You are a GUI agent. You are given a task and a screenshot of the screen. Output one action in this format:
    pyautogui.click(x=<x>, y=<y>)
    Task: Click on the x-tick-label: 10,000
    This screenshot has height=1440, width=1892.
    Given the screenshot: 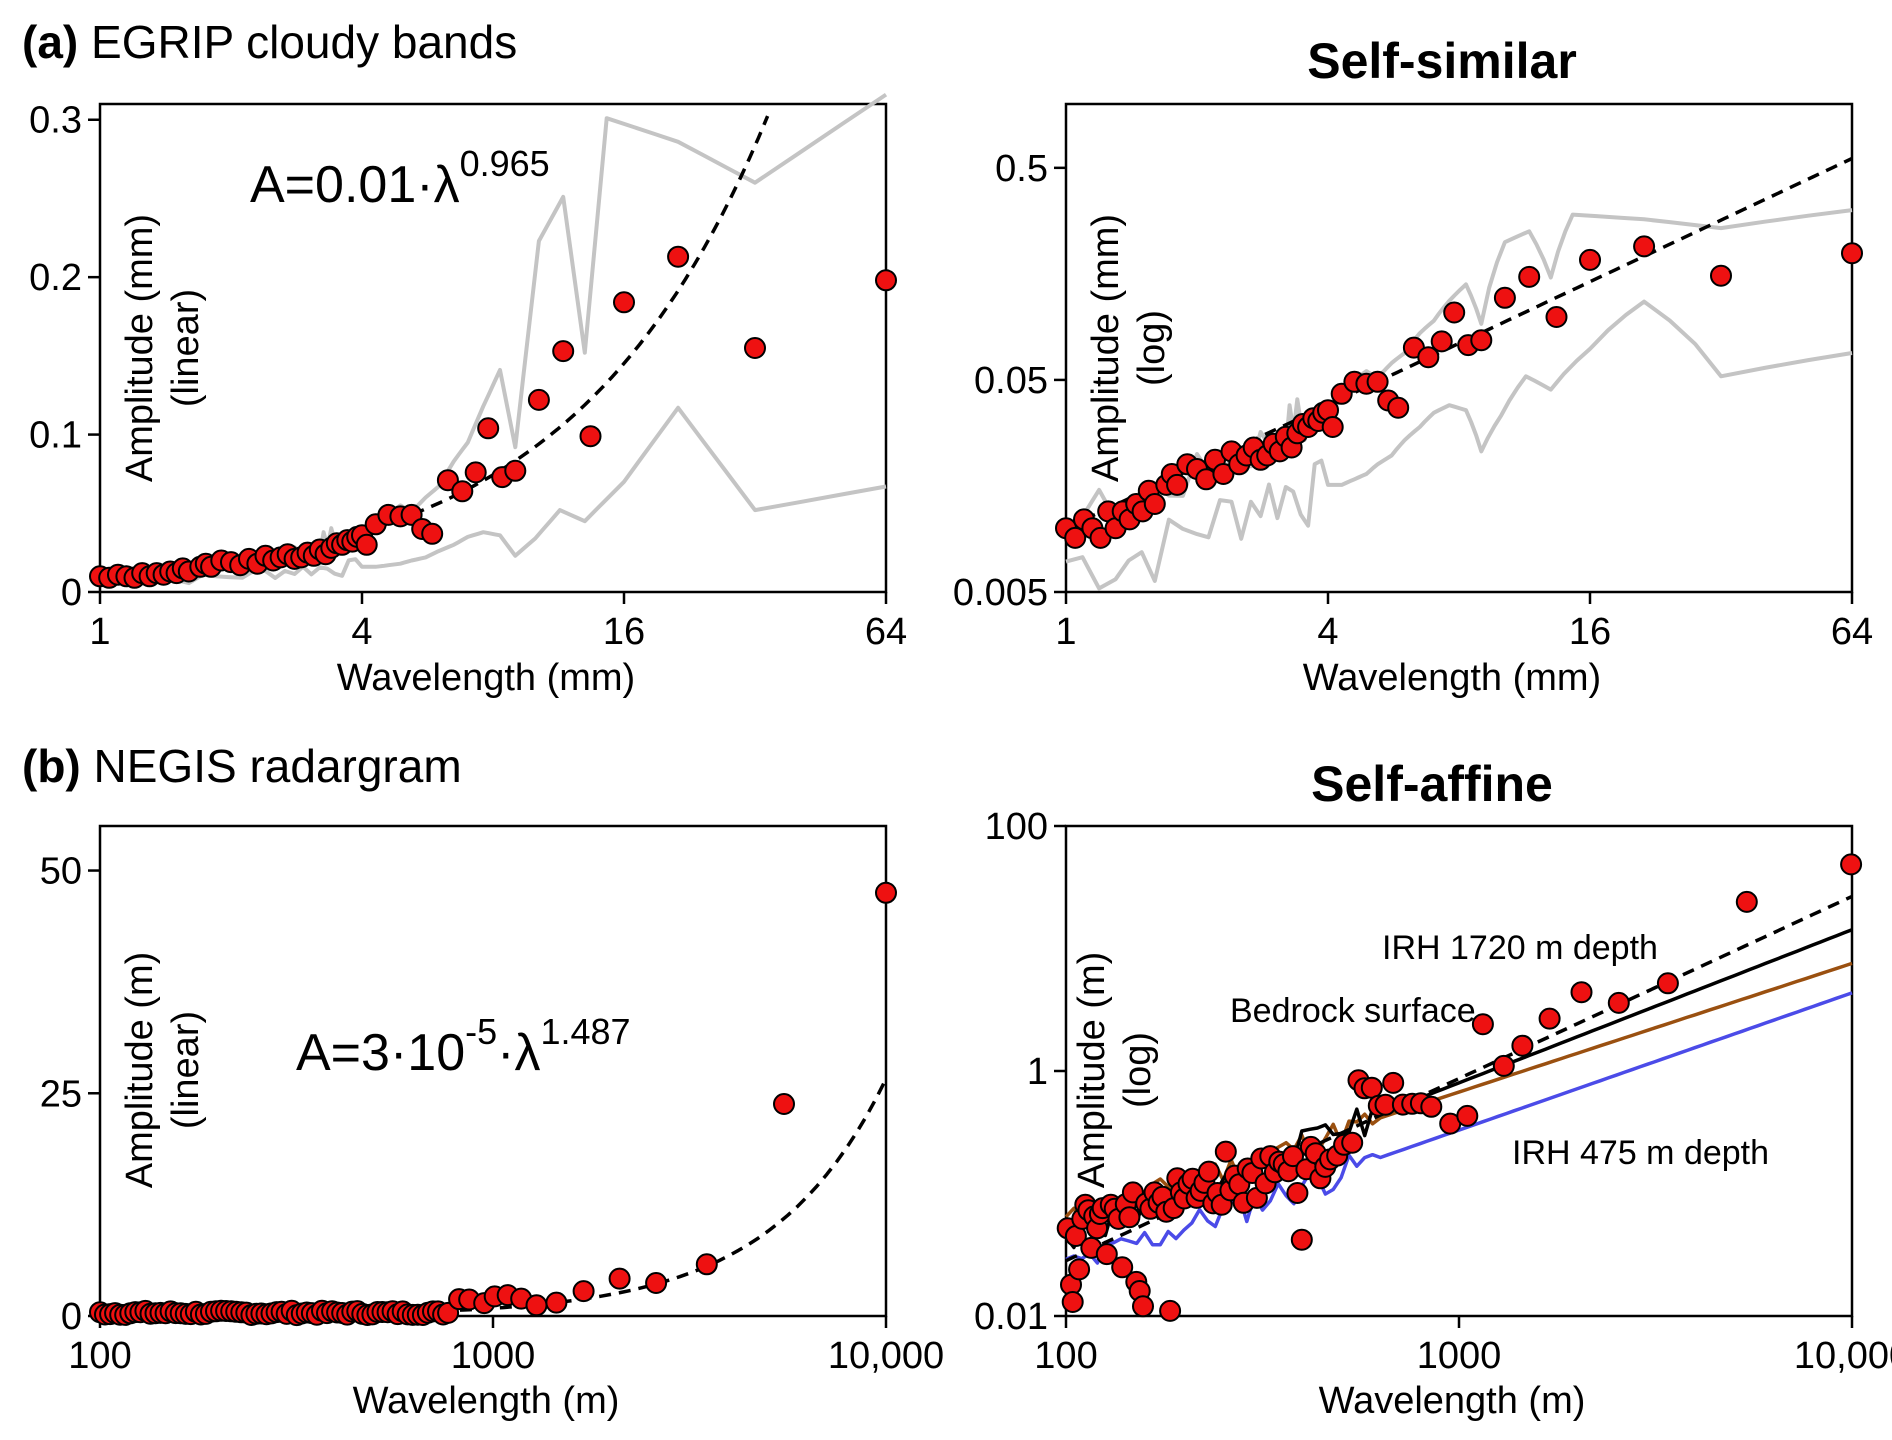 What is the action you would take?
    pyautogui.click(x=1843, y=1356)
    